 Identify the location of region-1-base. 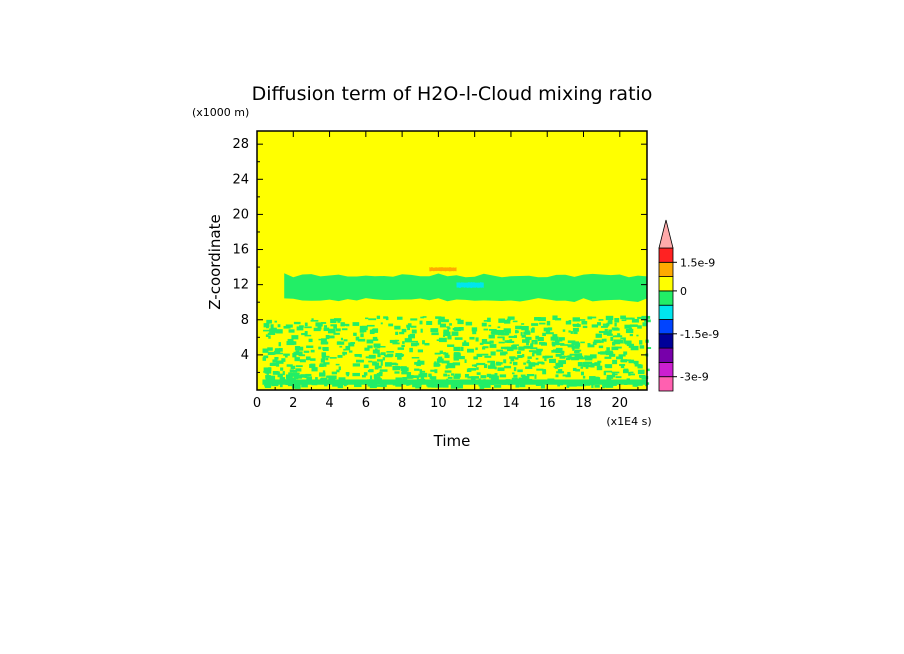
(454, 382).